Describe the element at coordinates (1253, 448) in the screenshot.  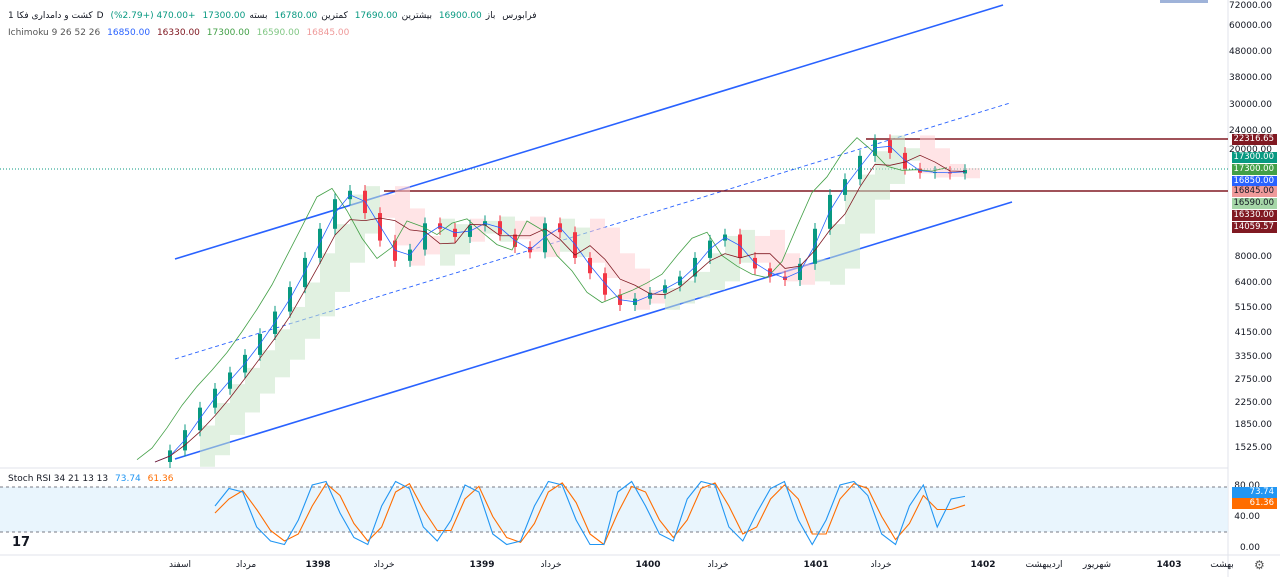
I see `price-axis-label: 1525.00` at that location.